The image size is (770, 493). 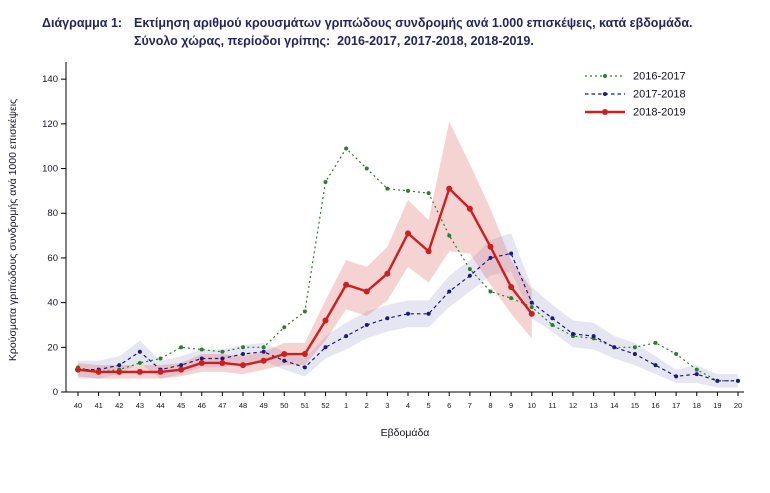 I want to click on x-tick-label: 7, so click(x=470, y=405).